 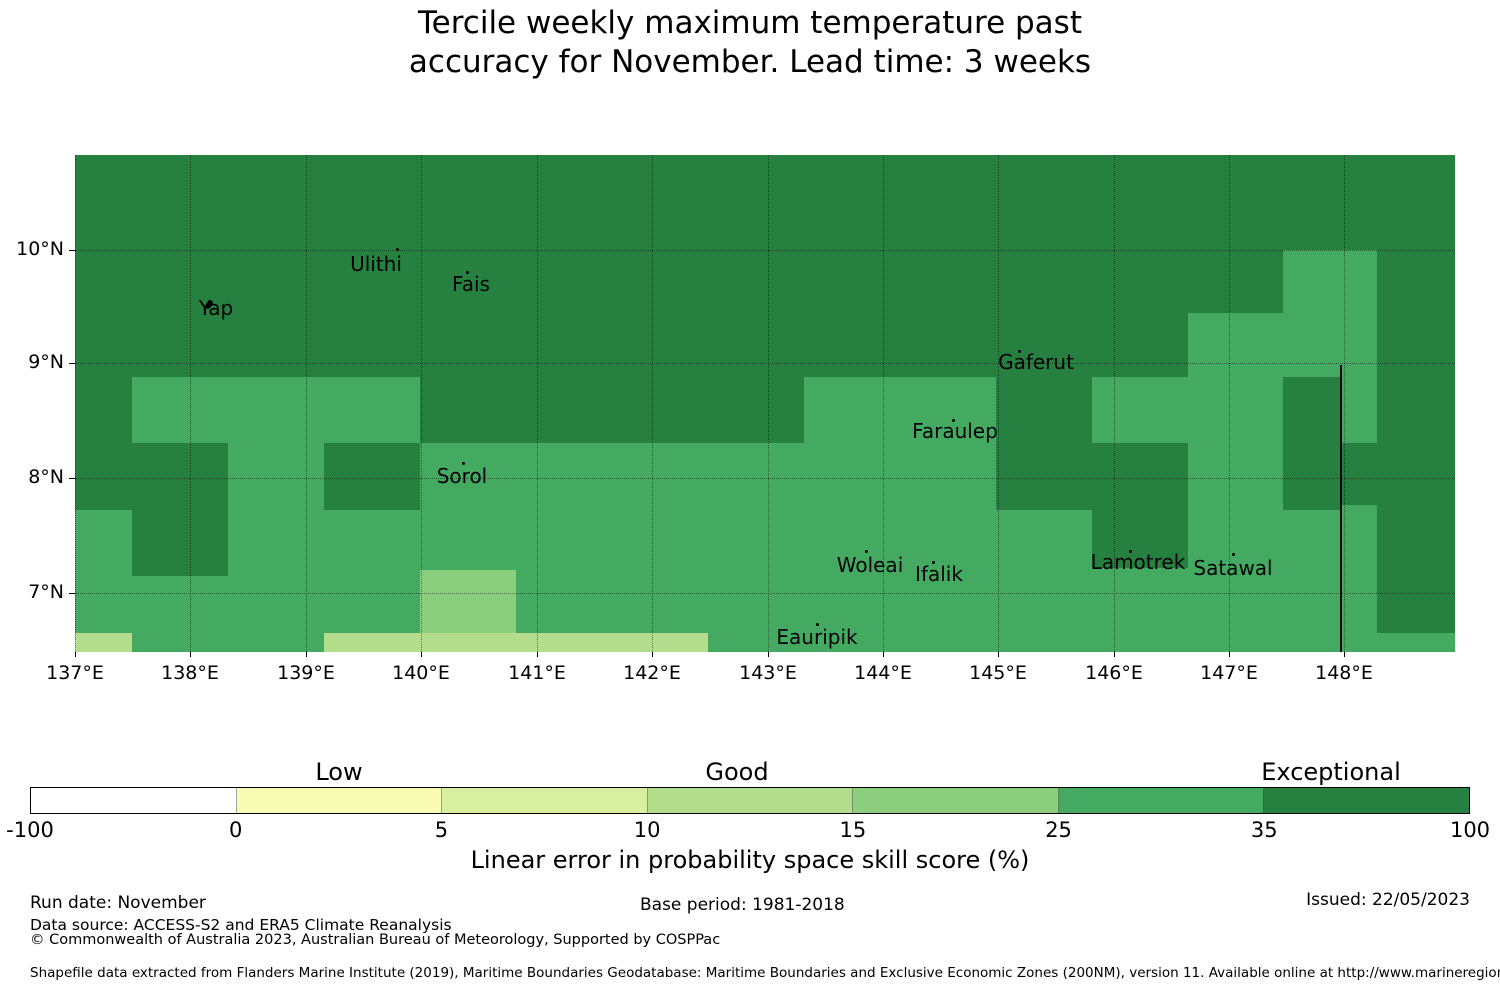 I want to click on island-label-eauripik: Eauripik, so click(x=817, y=637).